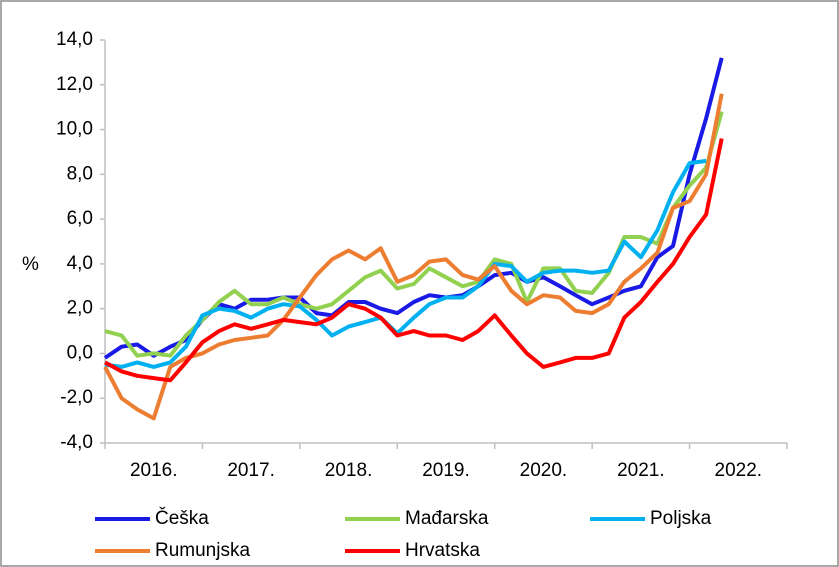 Image resolution: width=839 pixels, height=567 pixels. What do you see at coordinates (74, 84) in the screenshot?
I see `y-tick-label: 12,0` at bounding box center [74, 84].